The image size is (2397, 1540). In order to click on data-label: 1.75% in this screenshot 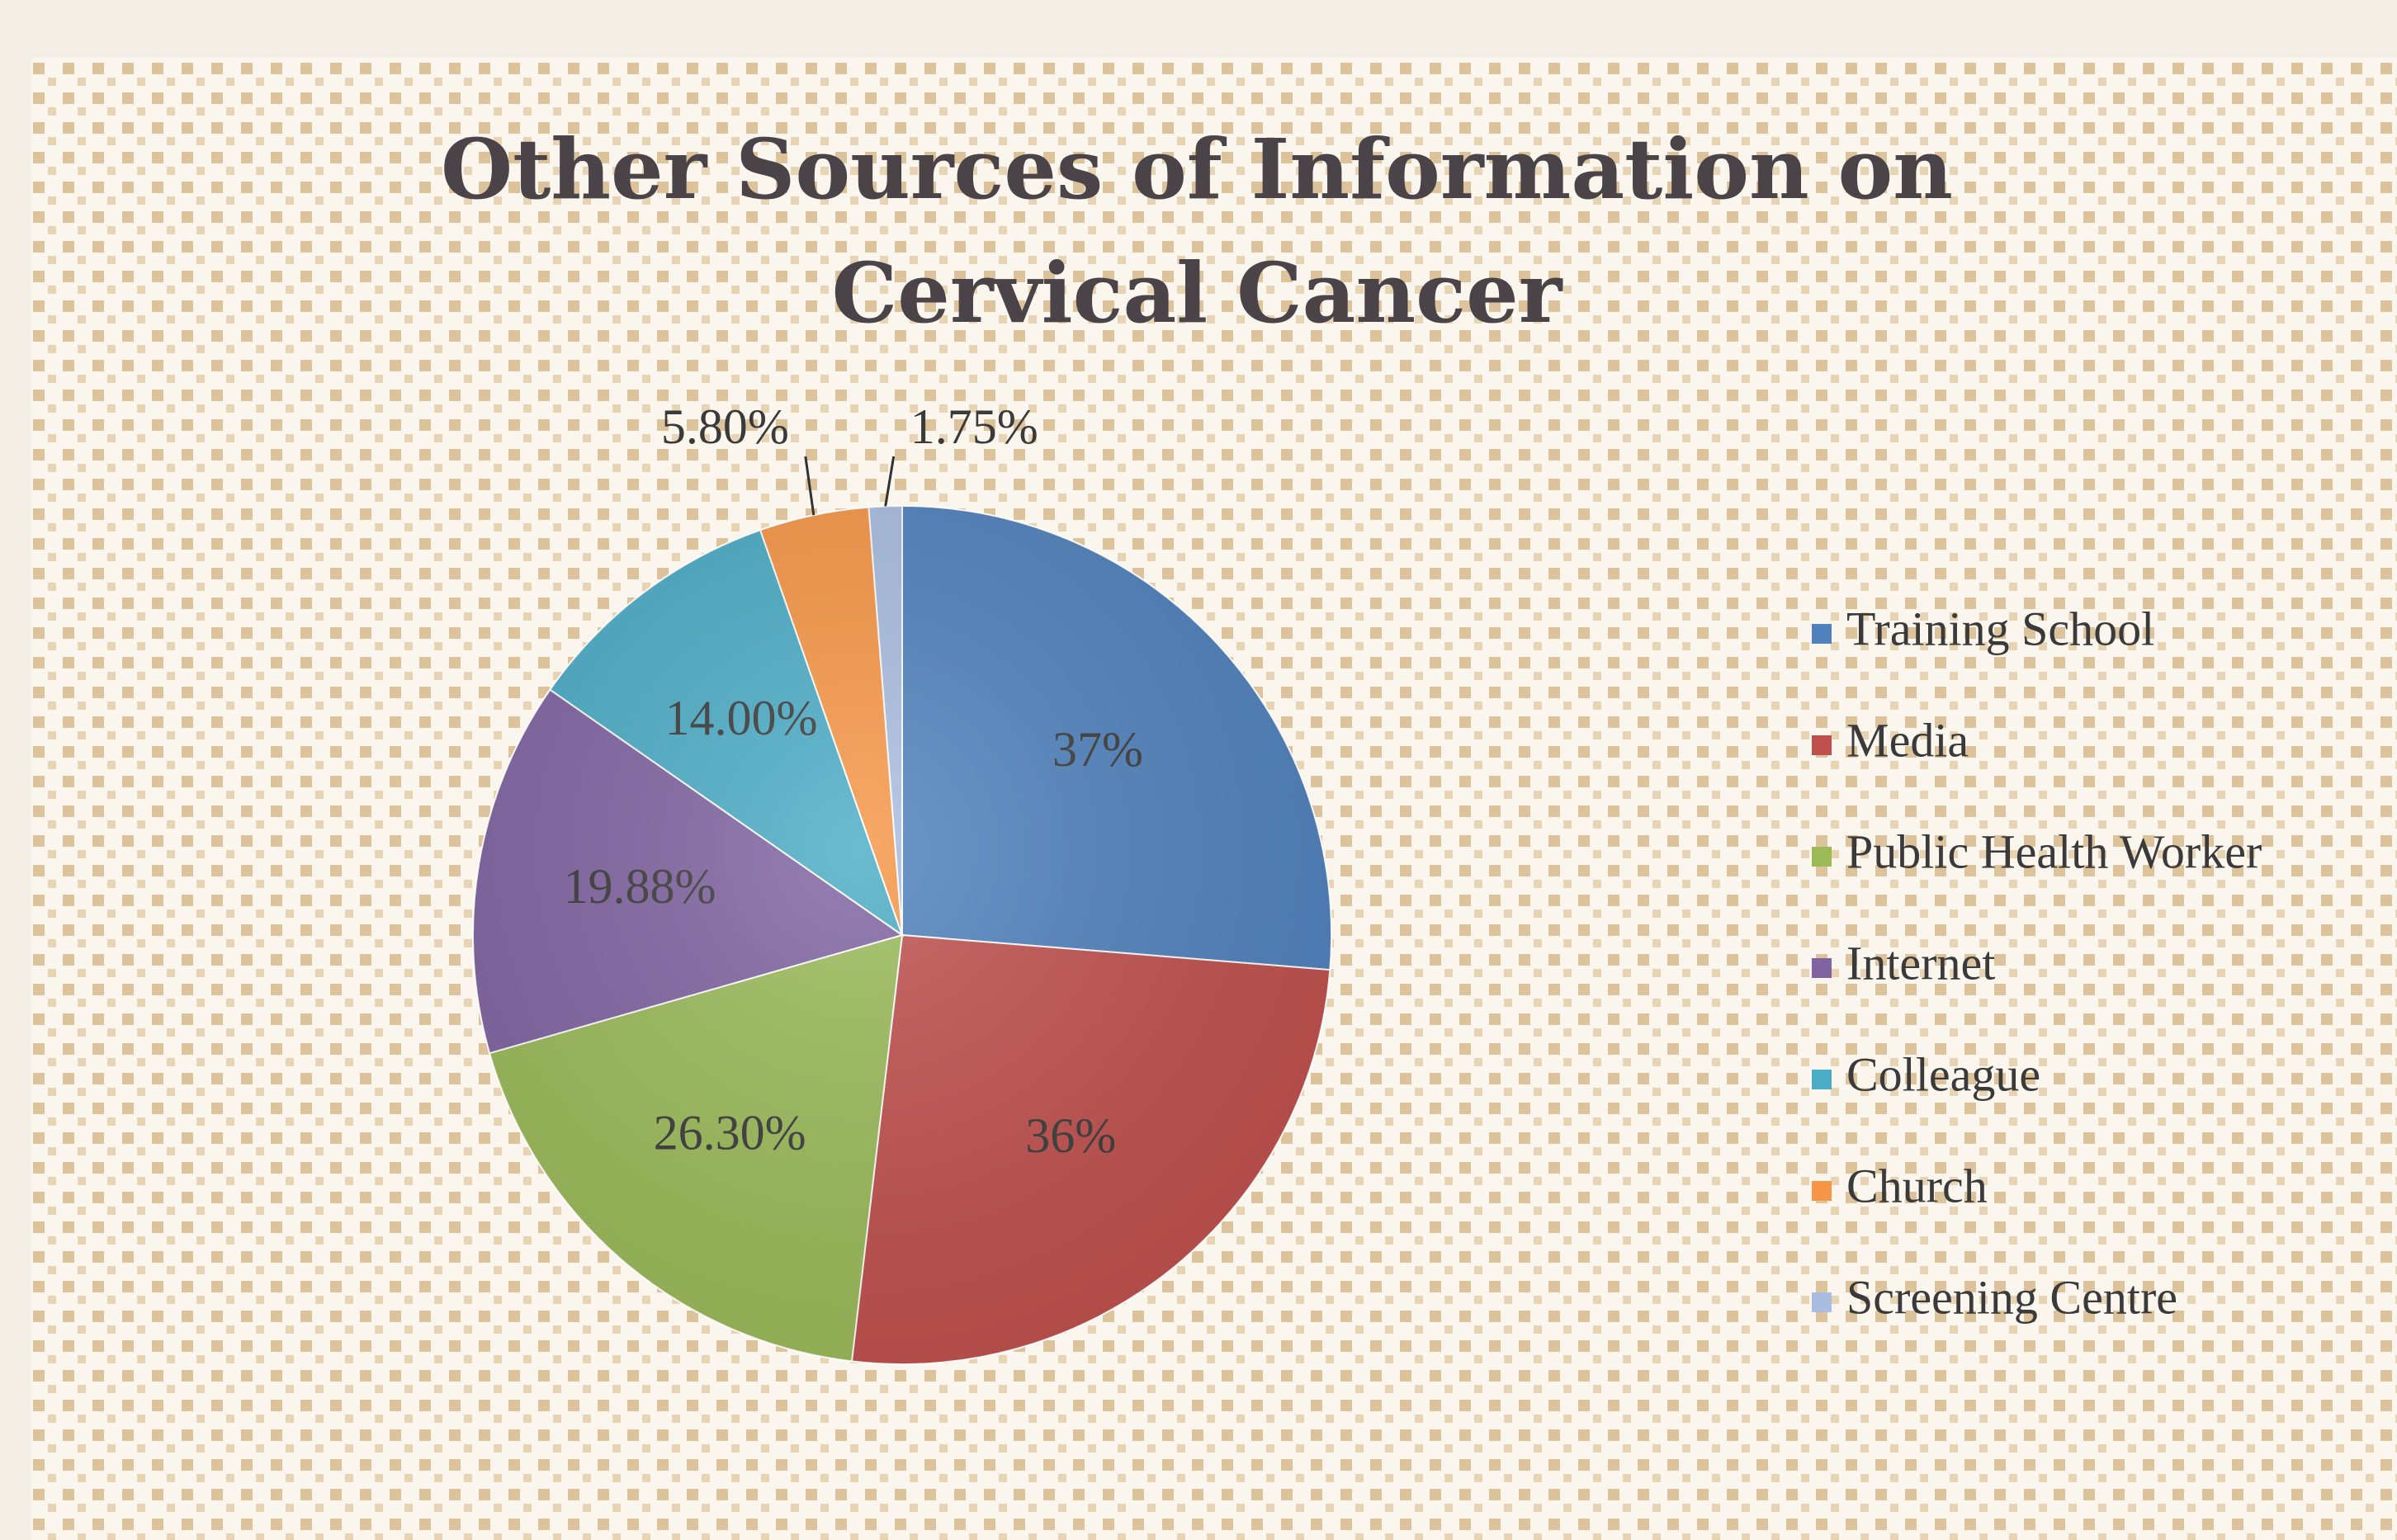, I will do `click(974, 426)`.